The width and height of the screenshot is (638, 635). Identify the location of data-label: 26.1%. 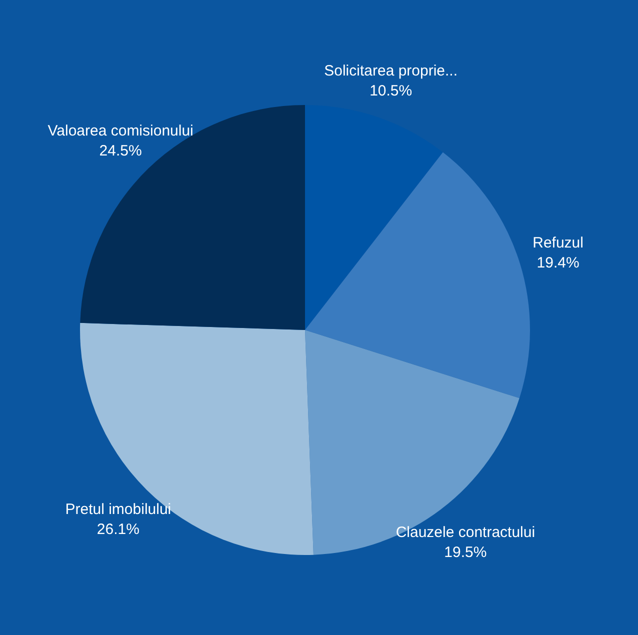
(118, 529).